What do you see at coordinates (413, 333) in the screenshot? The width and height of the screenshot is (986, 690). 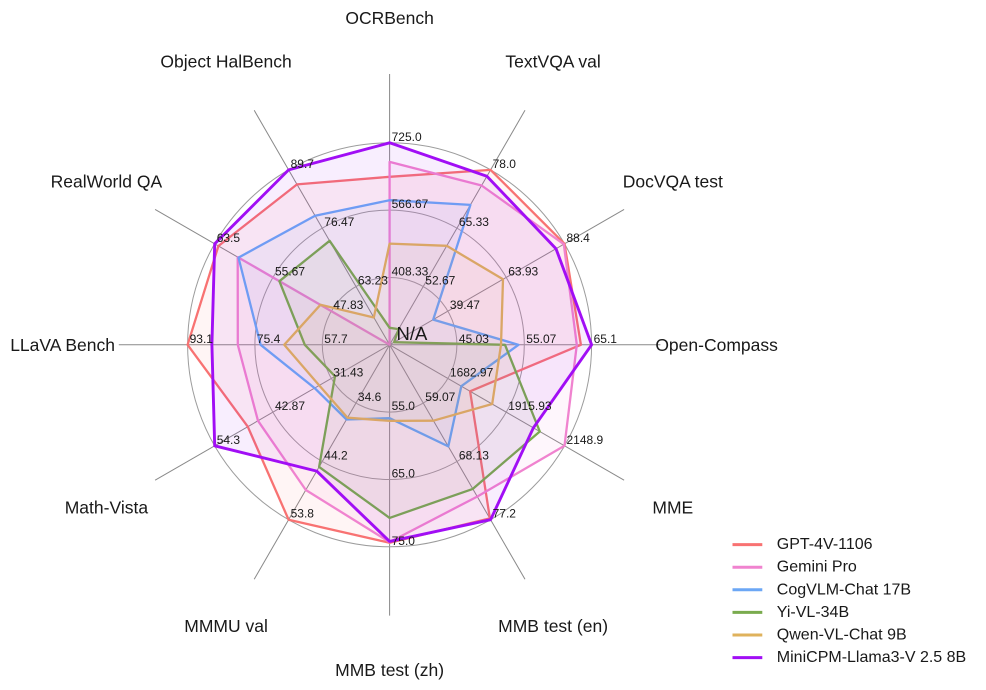 I see `svg-text: N/A` at bounding box center [413, 333].